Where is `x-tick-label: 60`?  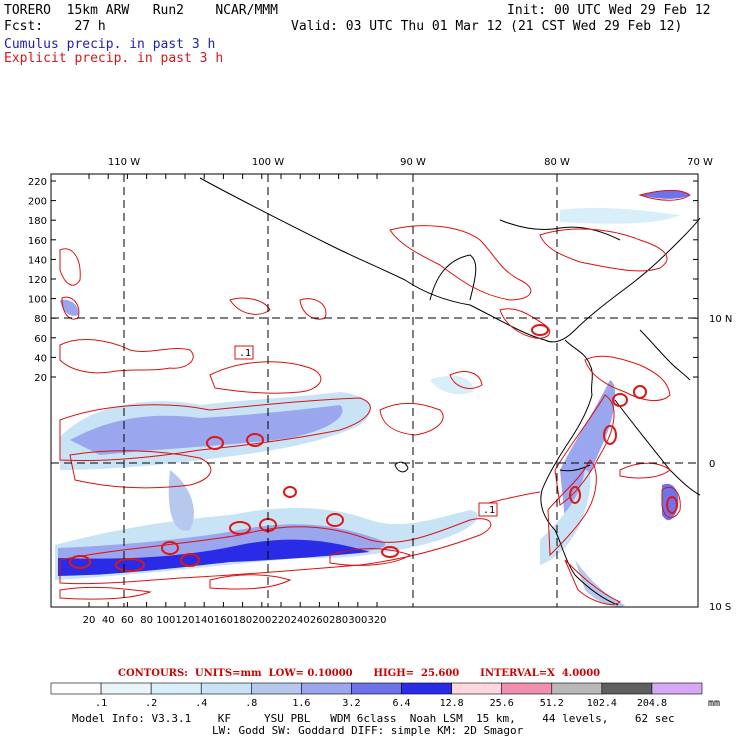
x-tick-label: 60 is located at coordinates (127, 620).